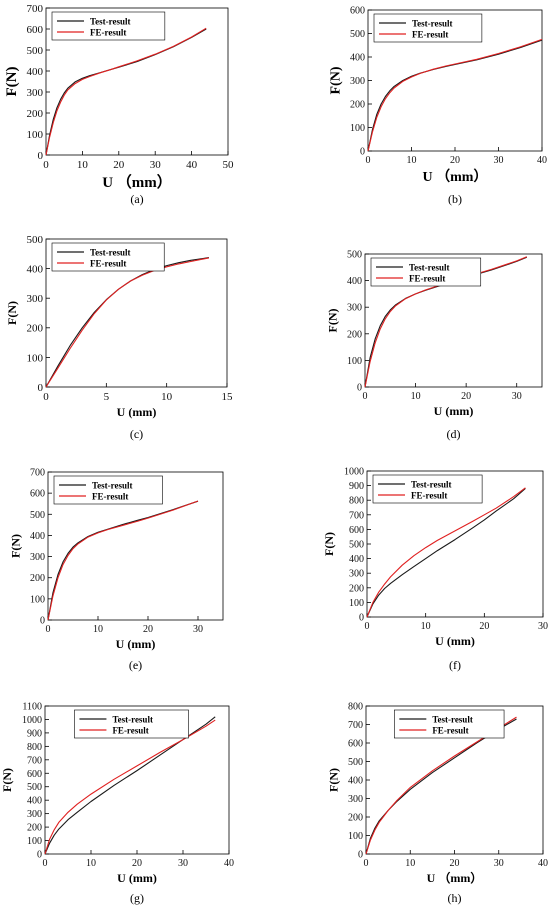 The width and height of the screenshot is (550, 914). Describe the element at coordinates (228, 397) in the screenshot. I see `x-tick-label: 15` at that location.